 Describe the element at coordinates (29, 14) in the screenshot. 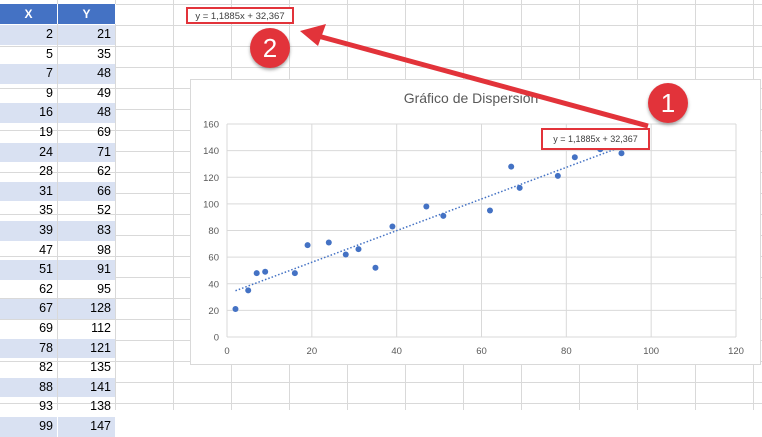

I see `column-header-x: X` at that location.